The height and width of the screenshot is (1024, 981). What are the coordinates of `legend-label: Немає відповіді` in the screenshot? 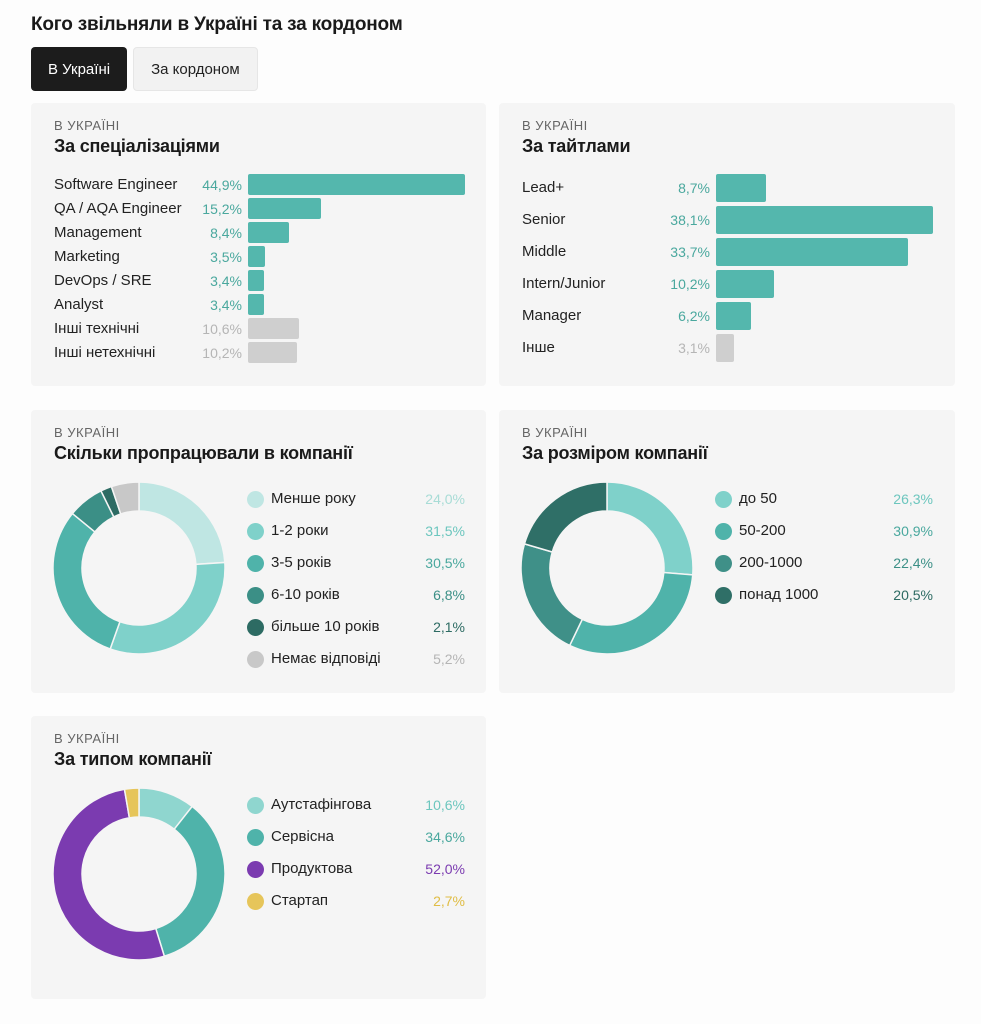 It's located at (326, 658).